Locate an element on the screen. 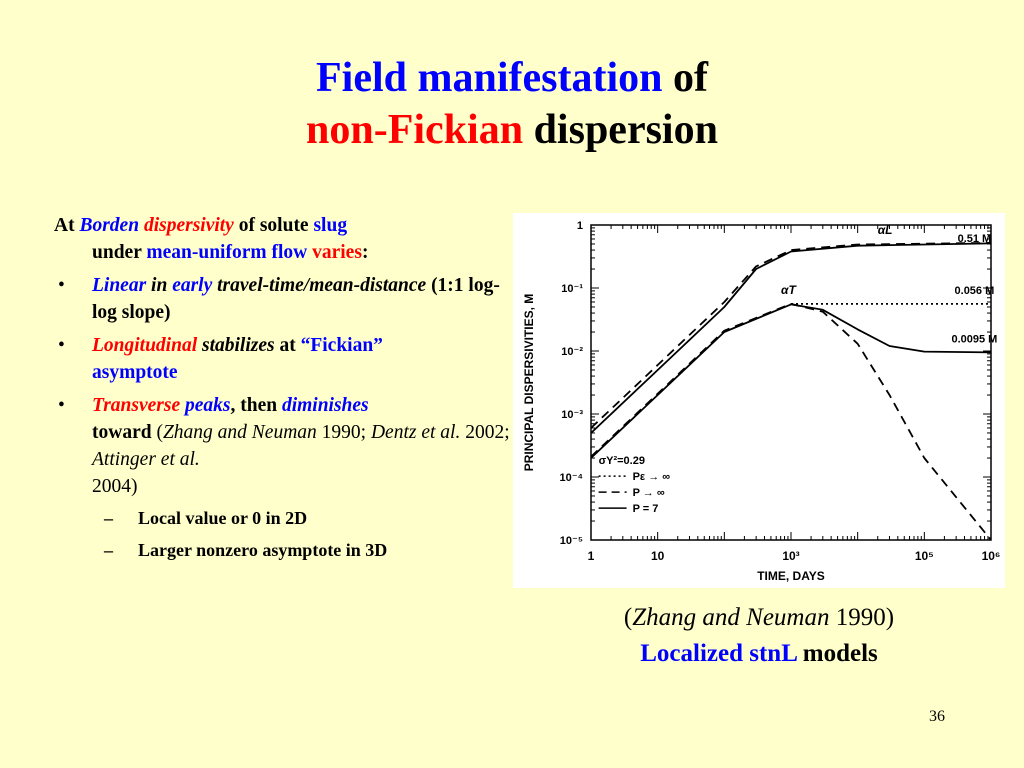 Image resolution: width=1024 pixels, height=768 pixels. intro-of-solute: of solute is located at coordinates (273, 225).